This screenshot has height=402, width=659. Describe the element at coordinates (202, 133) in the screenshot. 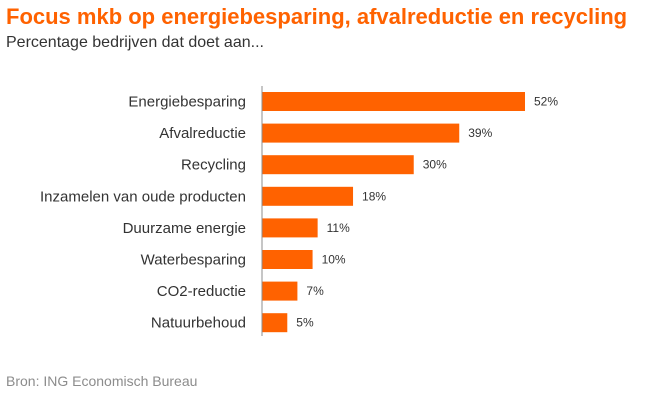

I see `category-label-1: Afvalreductie` at that location.